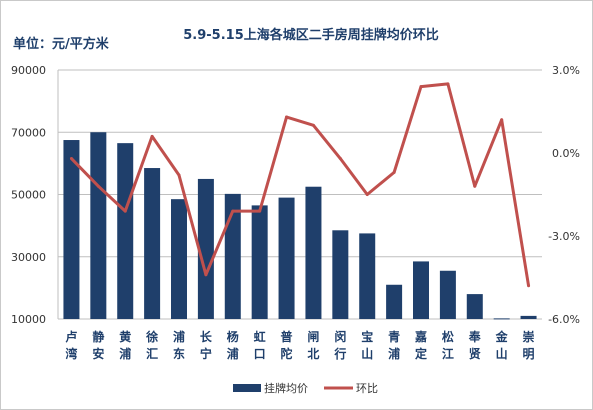  I want to click on line-point-闵行, so click(340, 159).